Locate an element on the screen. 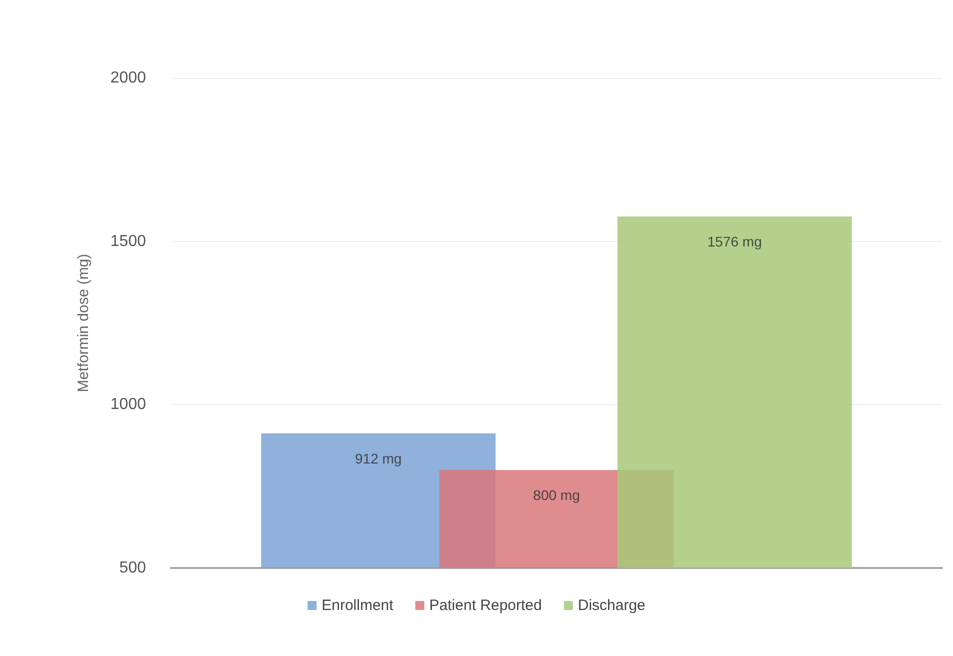  data-label: 912 mg is located at coordinates (378, 458).